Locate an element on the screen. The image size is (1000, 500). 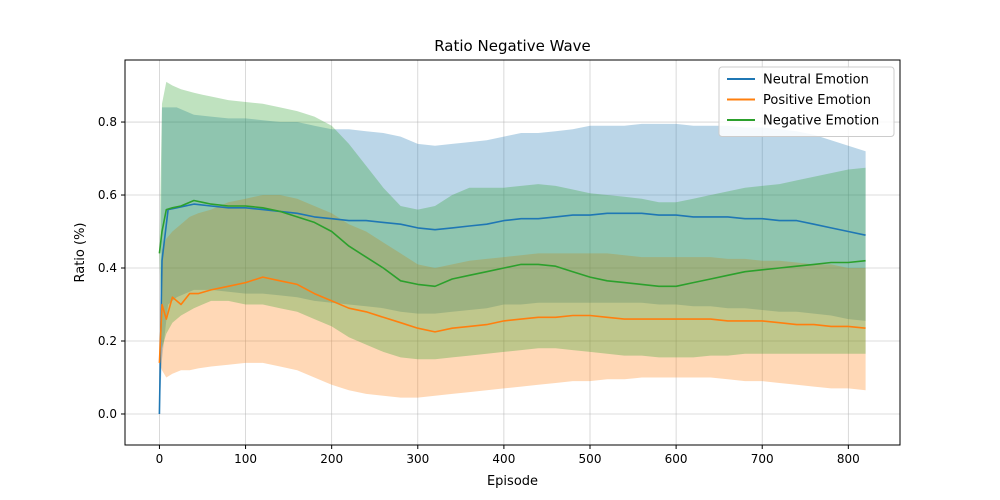
y-tick-label: 0.6 is located at coordinates (107, 195).